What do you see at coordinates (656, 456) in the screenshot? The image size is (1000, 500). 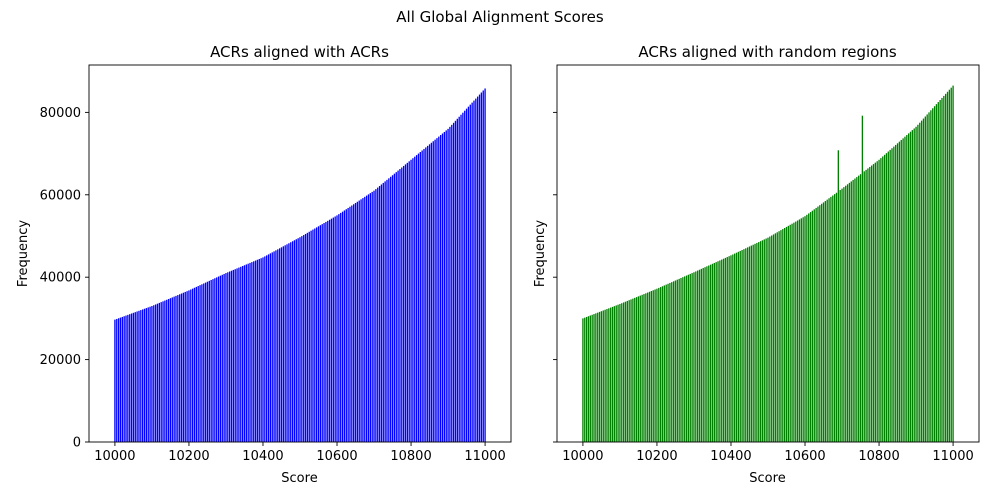 I see `right-x-tick-label: 10200` at bounding box center [656, 456].